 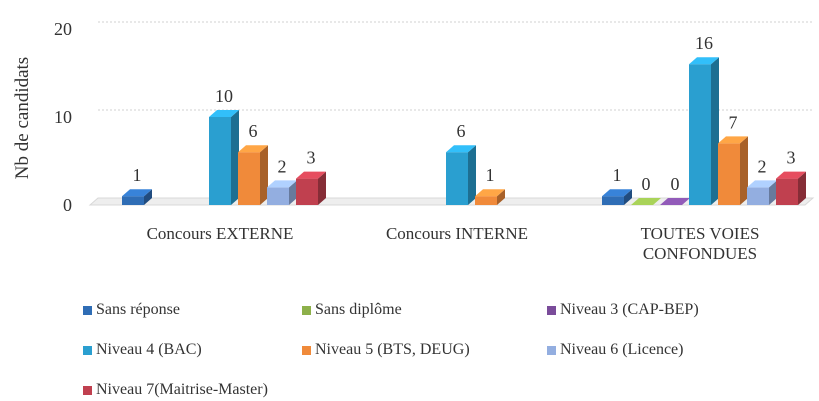 What do you see at coordinates (182, 389) in the screenshot?
I see `legend-label: Niveau 7(Maitrise-Master)` at bounding box center [182, 389].